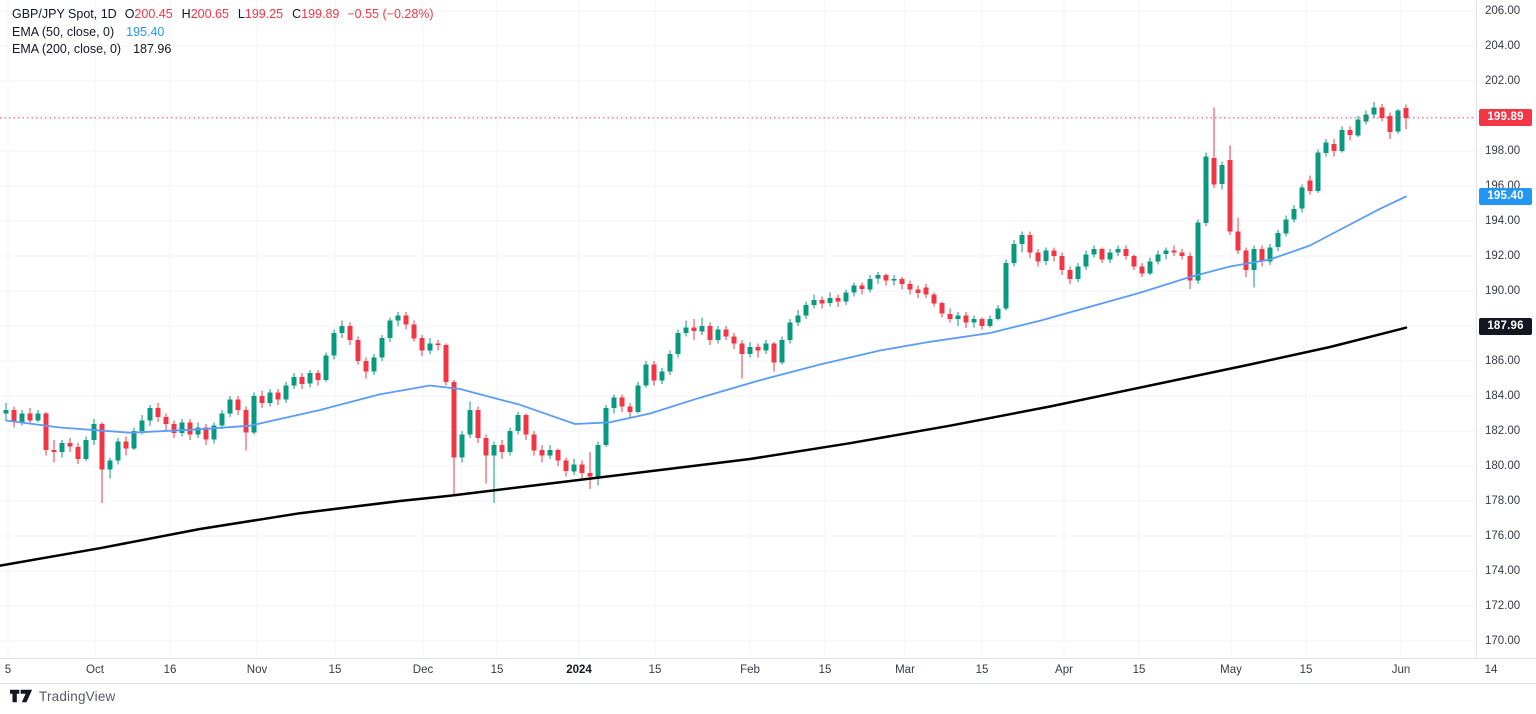  Describe the element at coordinates (63, 31) in the screenshot. I see `ema50-label: EMA (50, close, 0)` at that location.